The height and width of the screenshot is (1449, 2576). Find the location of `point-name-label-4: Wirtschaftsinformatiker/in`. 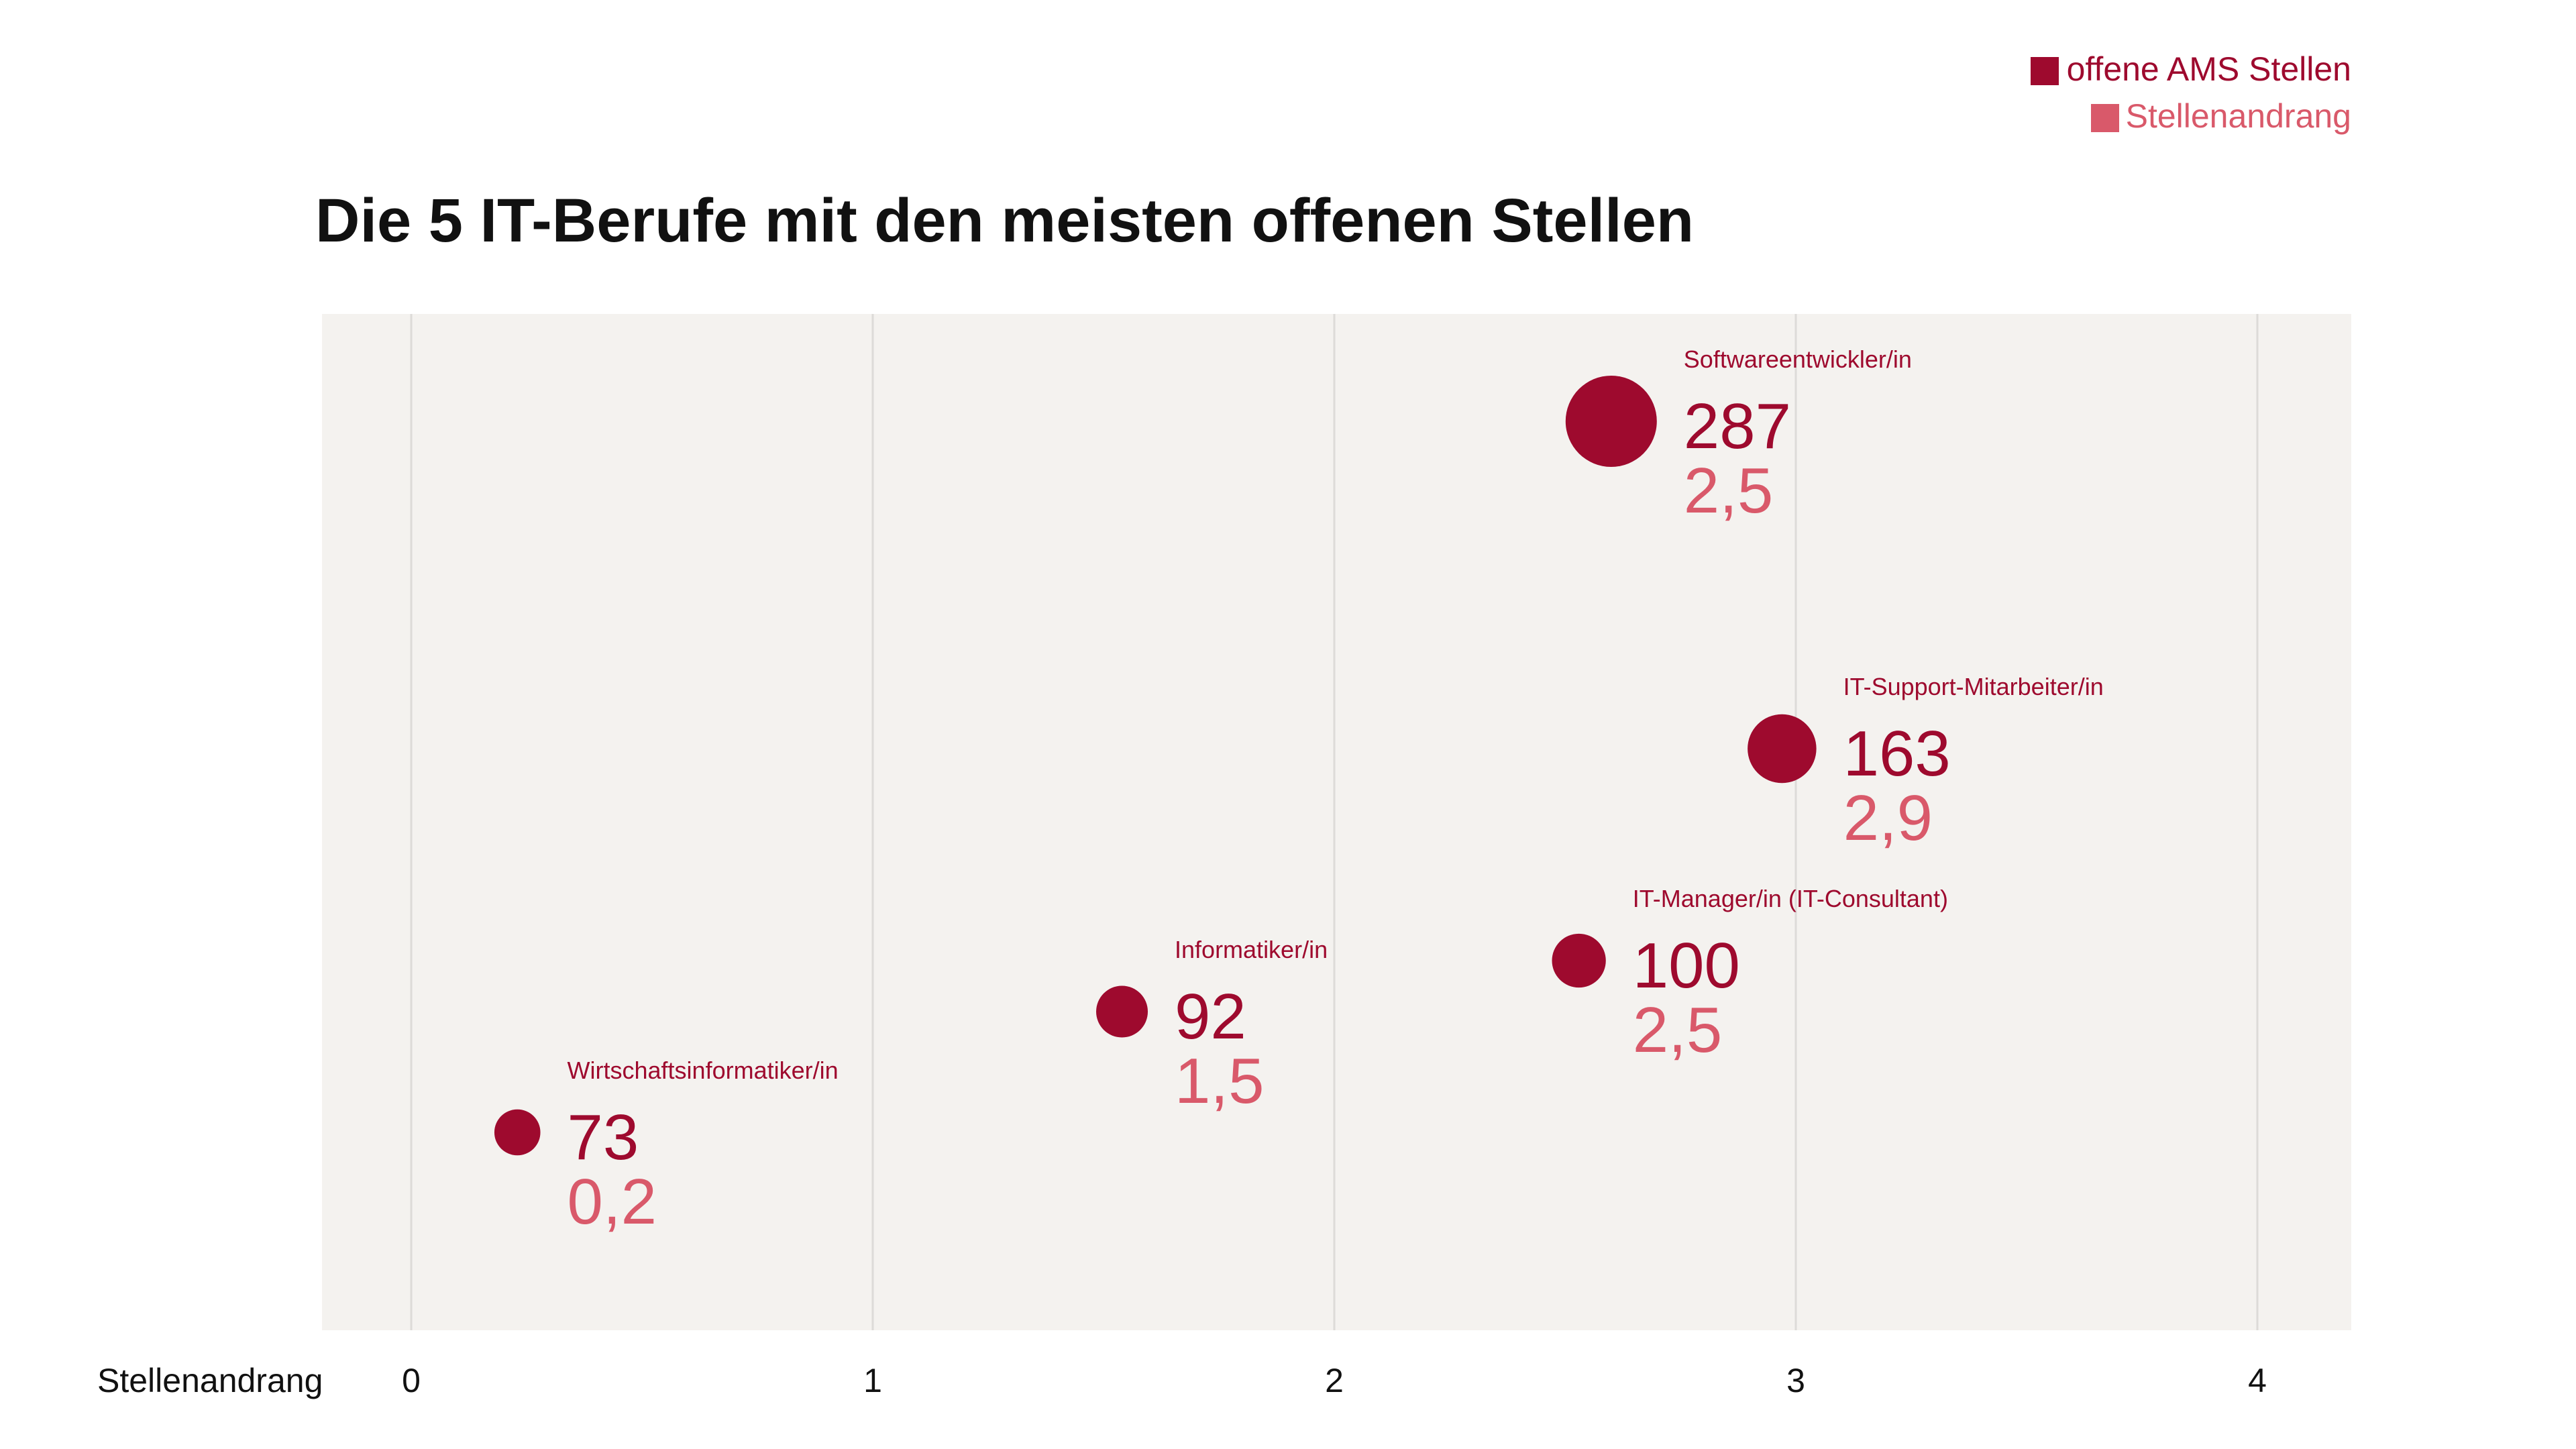

point-name-label-4: Wirtschaftsinformatiker/in is located at coordinates (703, 1070).